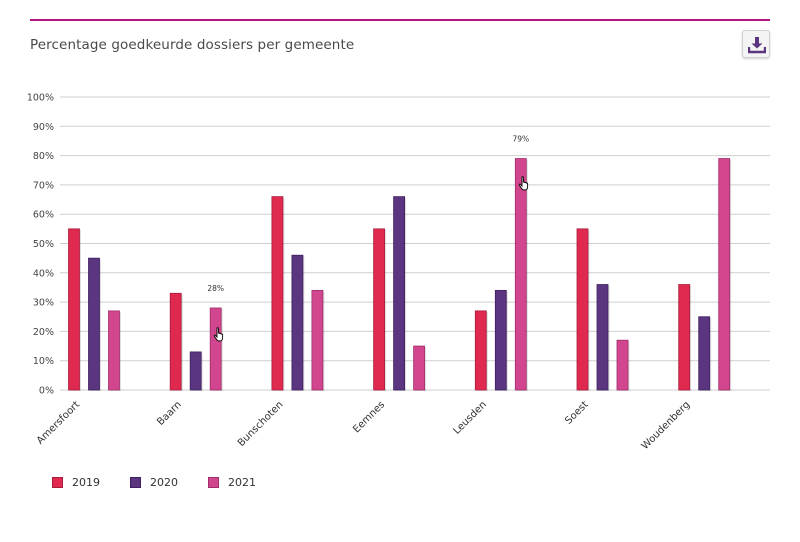 The width and height of the screenshot is (800, 542). What do you see at coordinates (43, 127) in the screenshot?
I see `y-tick-label: 90%` at bounding box center [43, 127].